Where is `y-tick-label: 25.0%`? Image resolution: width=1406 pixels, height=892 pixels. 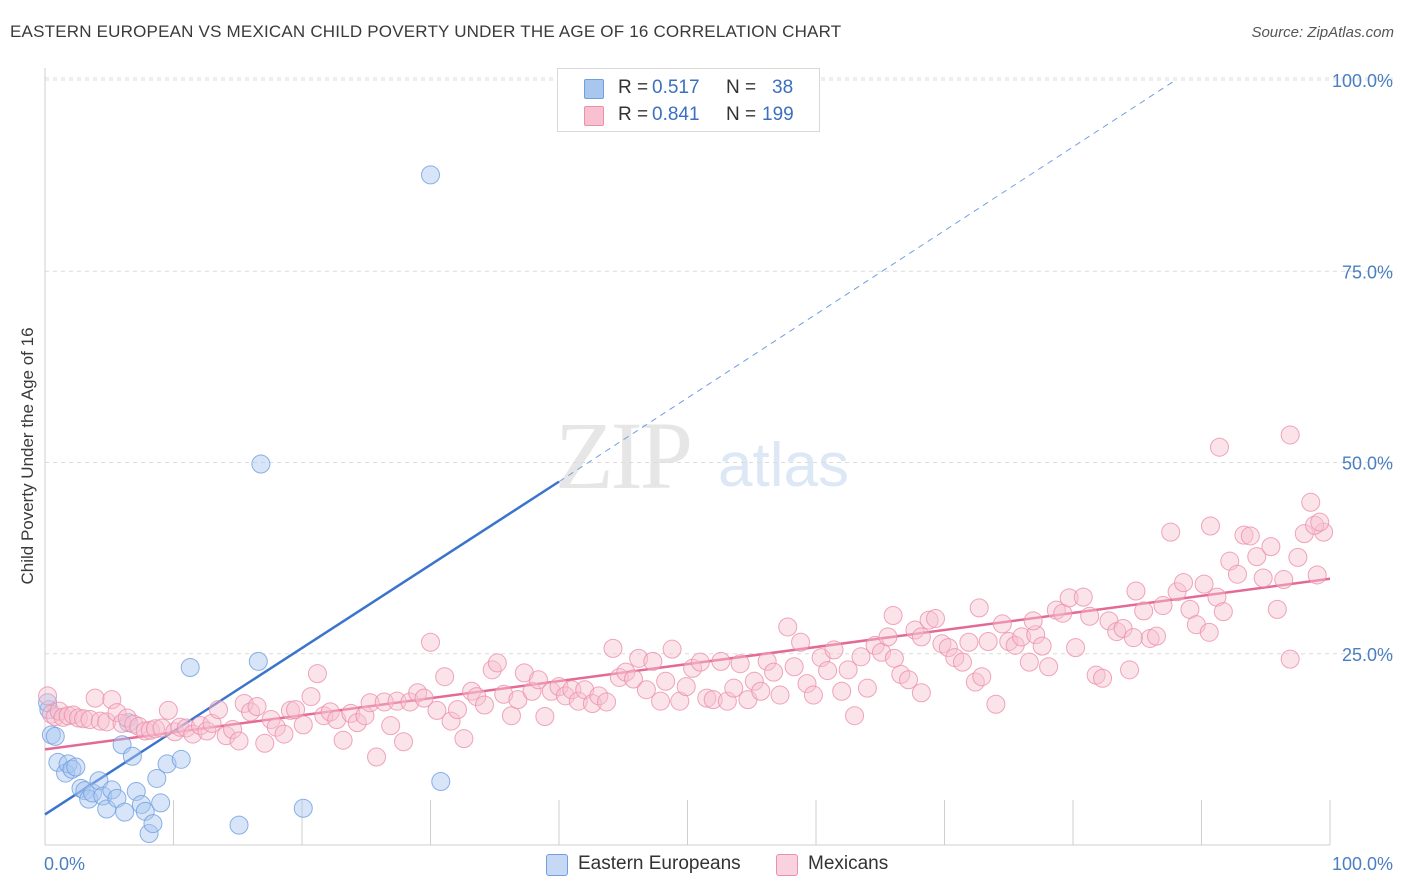 y-tick-label: 25.0% is located at coordinates (1367, 655).